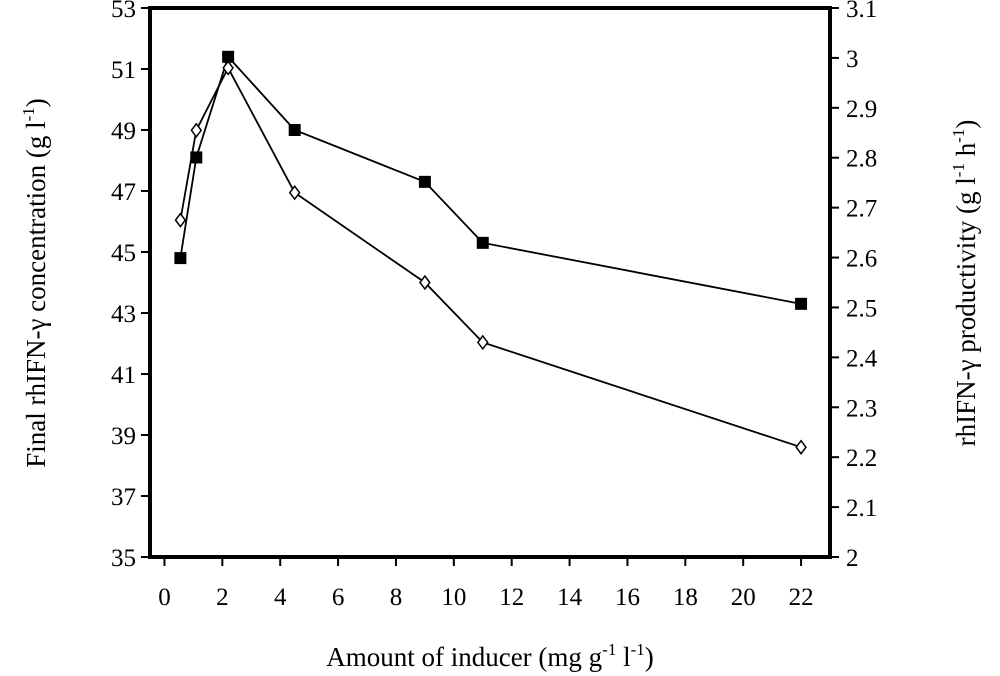 This screenshot has height=676, width=1000. I want to click on y-left-axis-ticks: 35 37 39 41 43 45 47 49 51 53, so click(130, 286).